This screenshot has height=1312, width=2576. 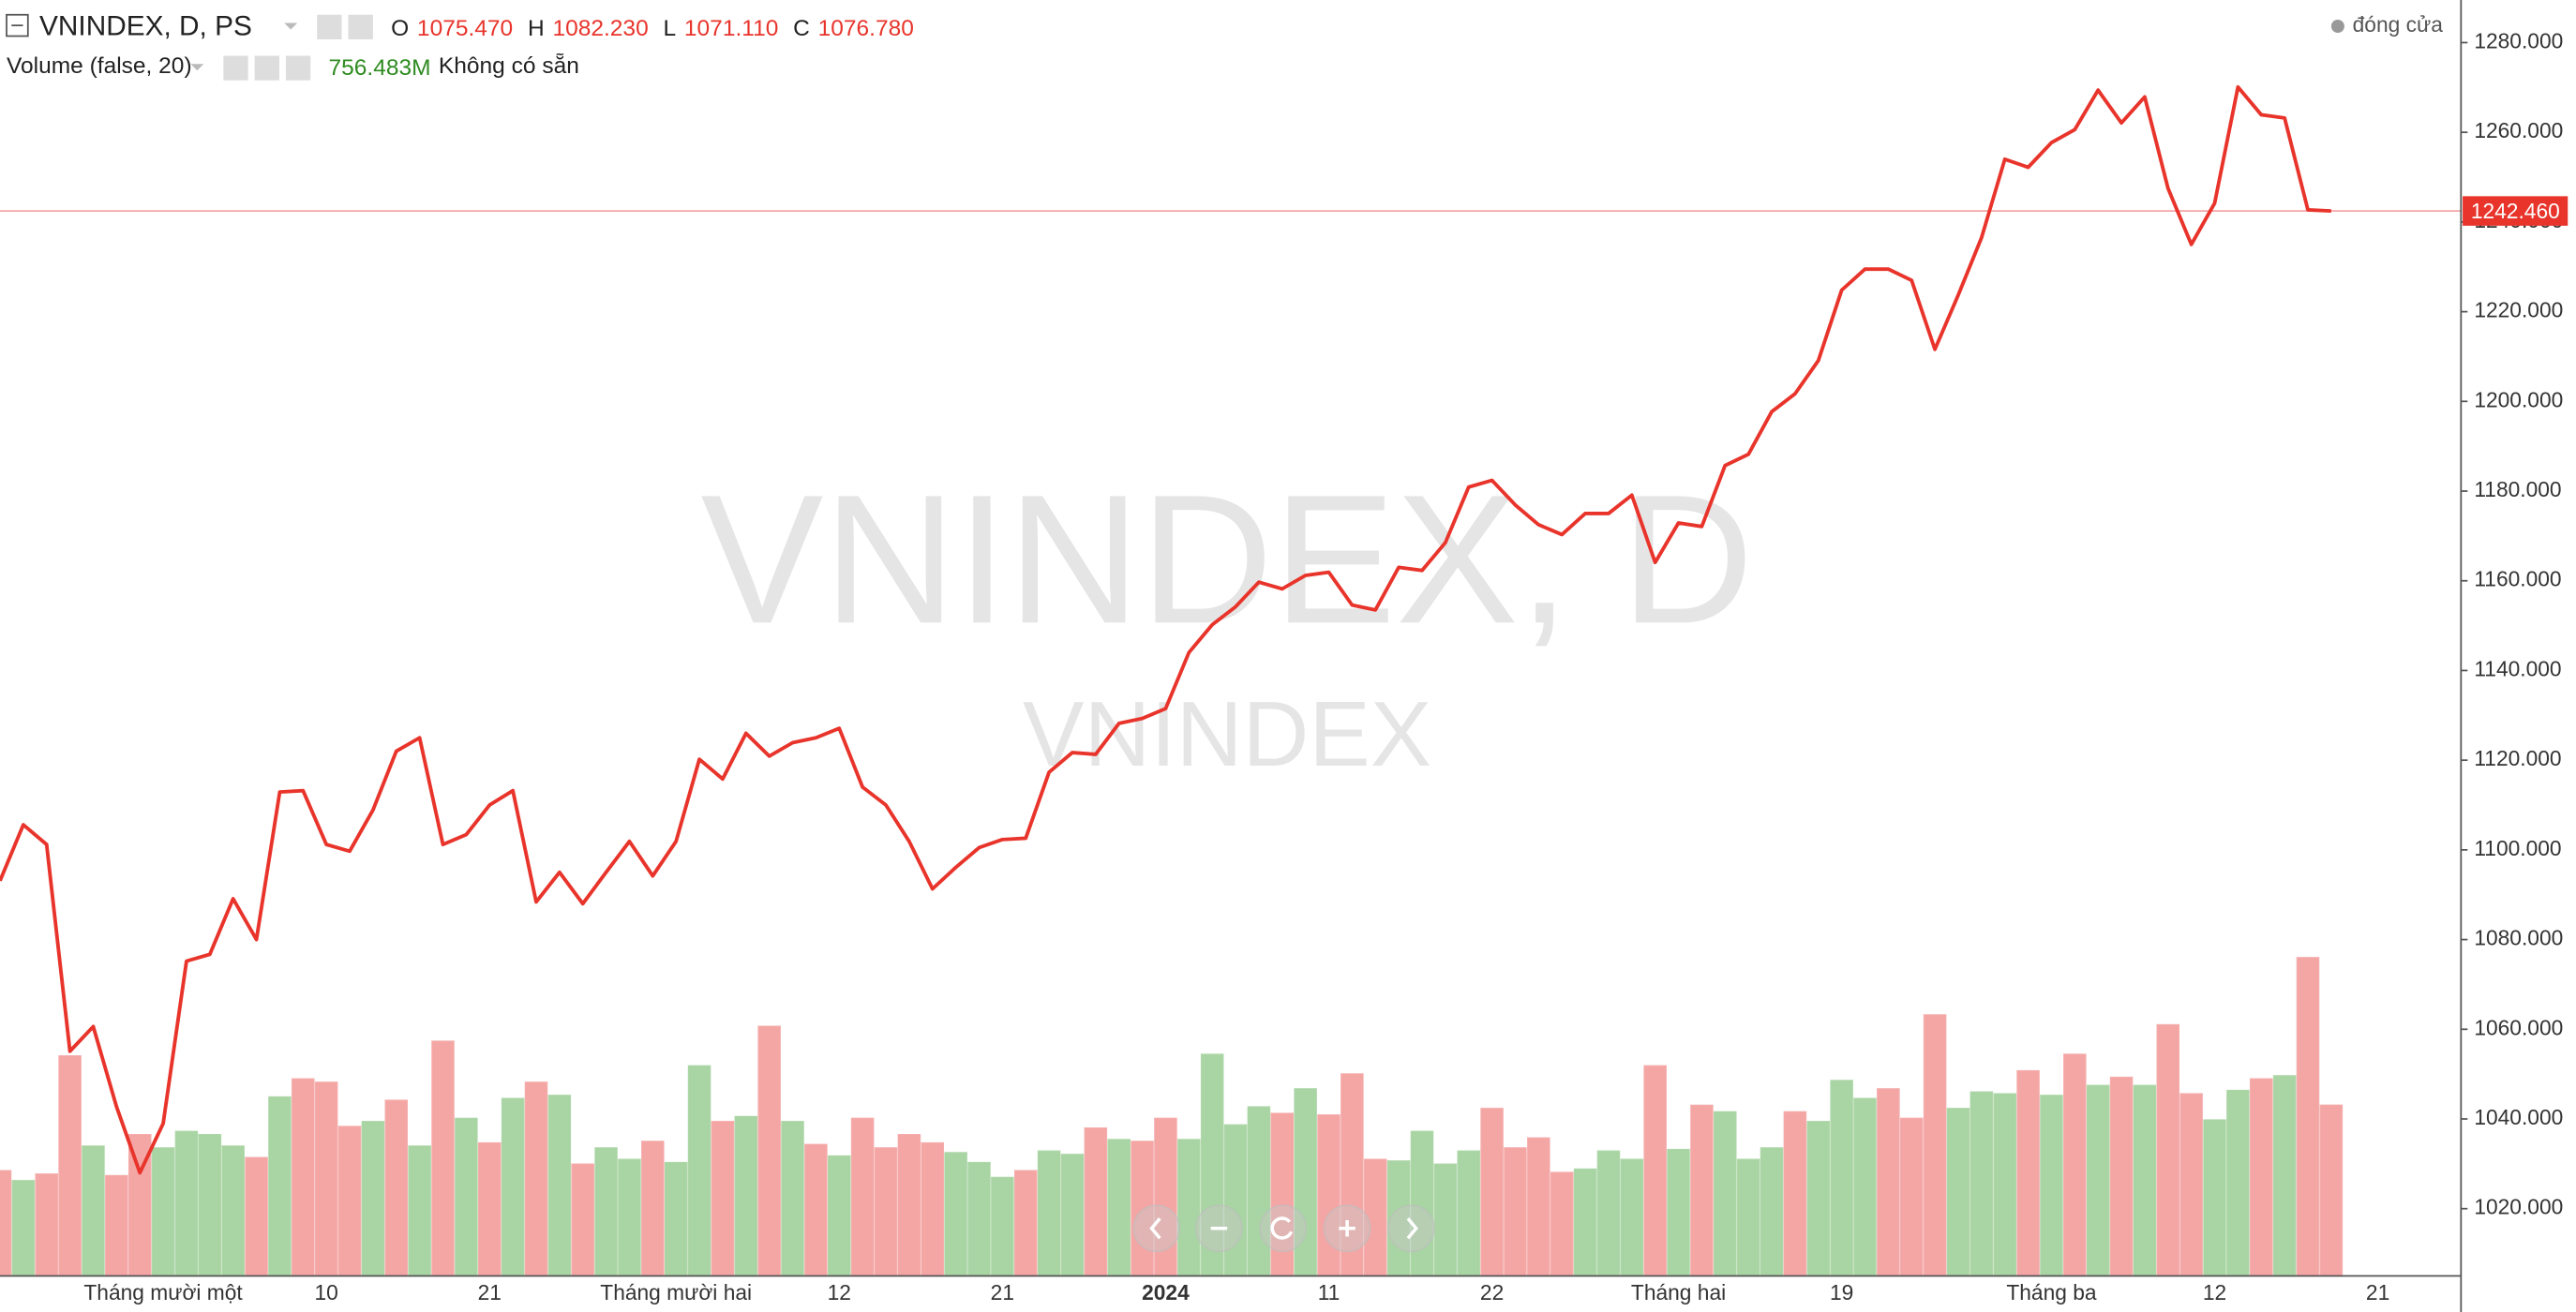 I want to click on y-tick-label: 1040.000, so click(x=2518, y=1117).